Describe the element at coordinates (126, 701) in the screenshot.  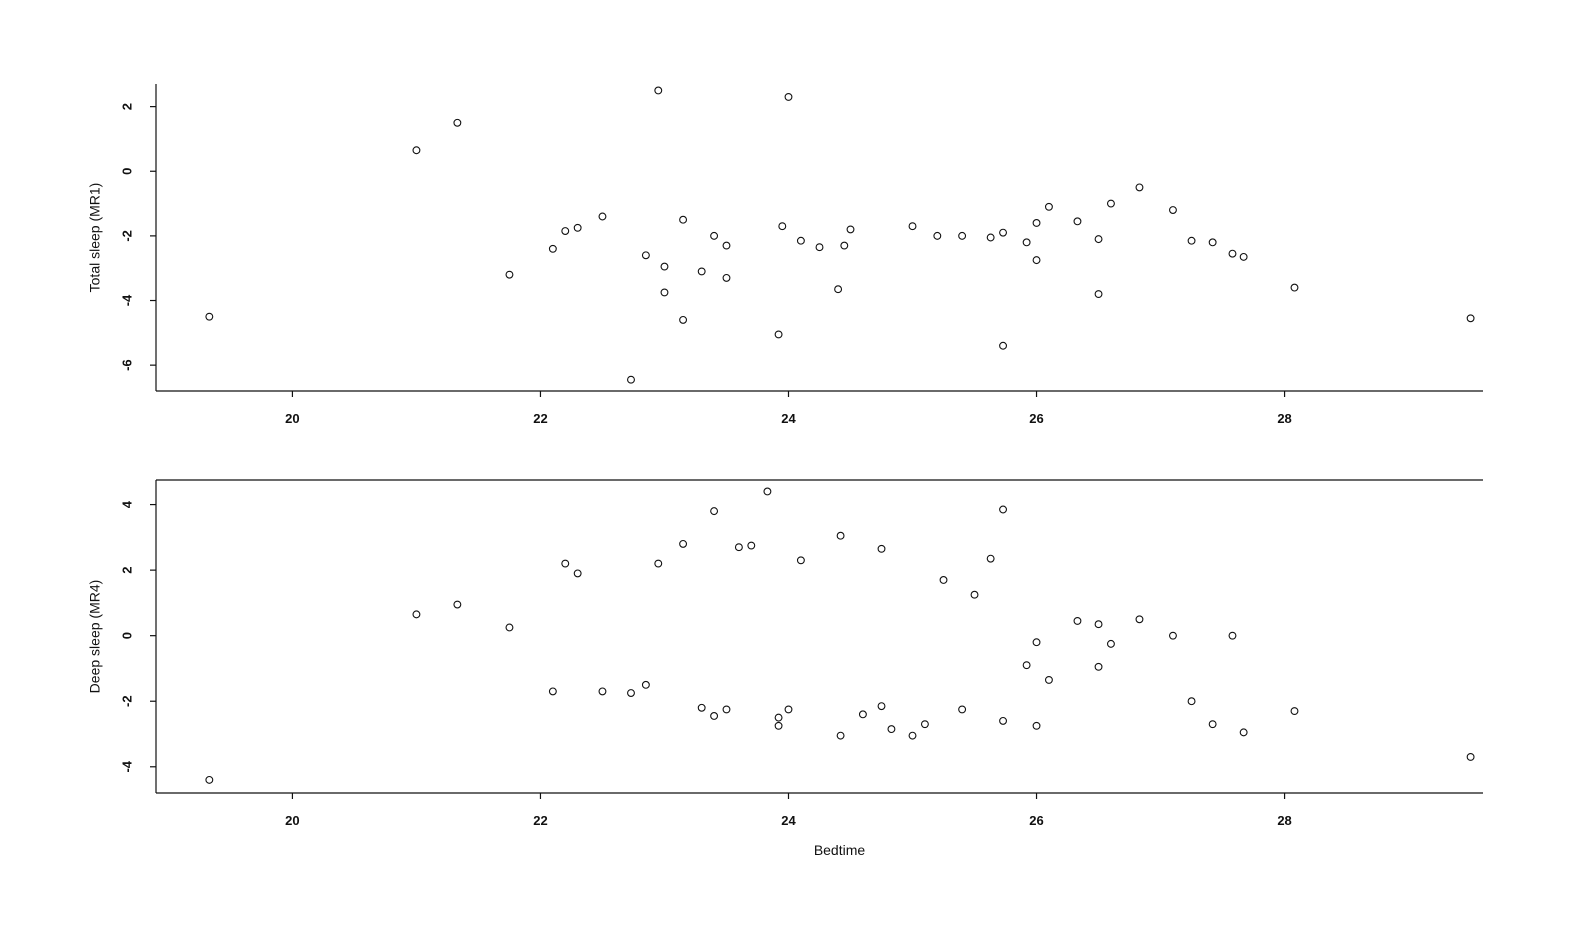
I see `y-tick-label: -2` at that location.